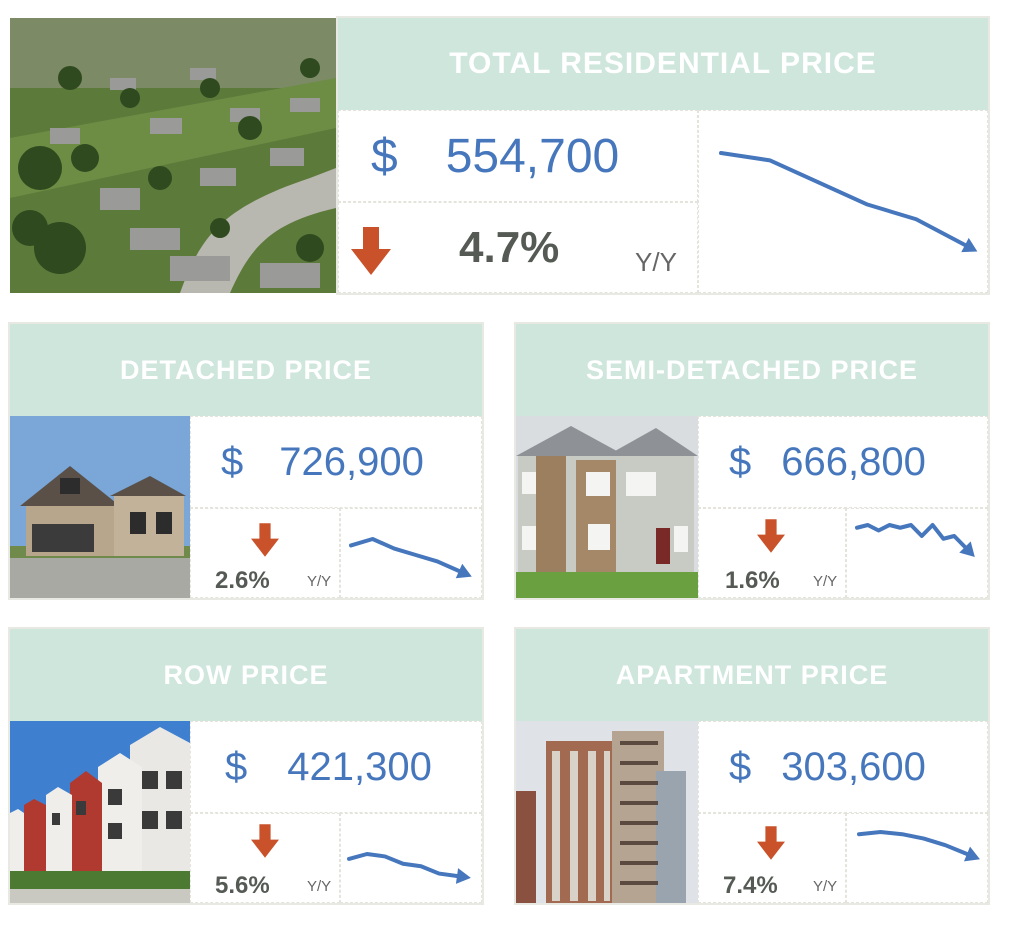 This screenshot has width=1024, height=946. What do you see at coordinates (100, 507) in the screenshot?
I see `detached-house-photo` at bounding box center [100, 507].